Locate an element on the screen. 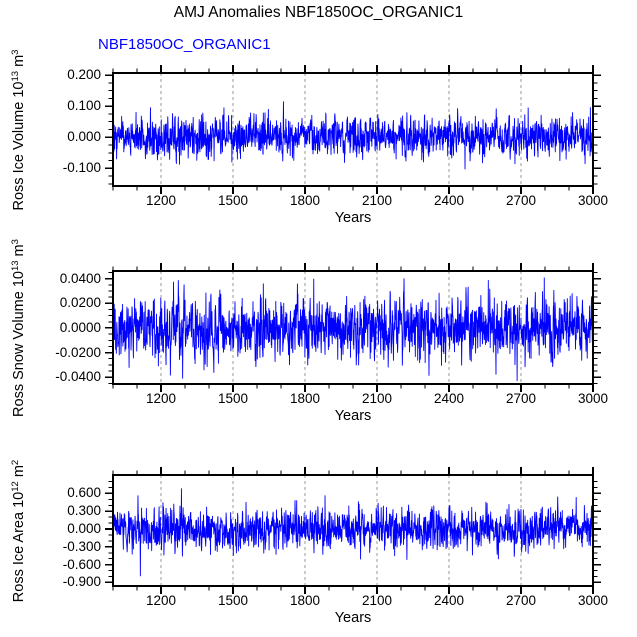 The image size is (637, 637). series-line-ross-ice-area is located at coordinates (353, 532).